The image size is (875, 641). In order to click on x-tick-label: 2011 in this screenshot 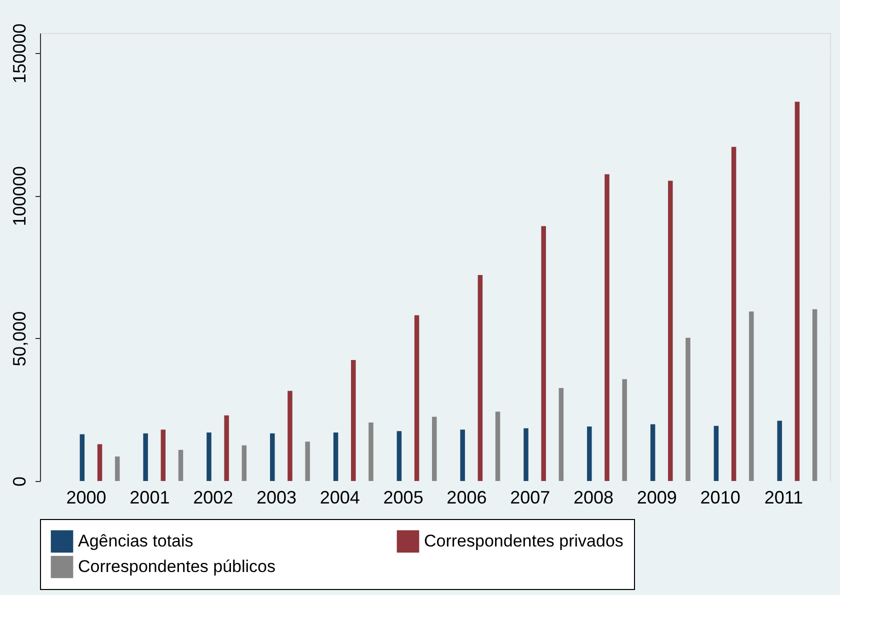, I will do `click(784, 498)`.